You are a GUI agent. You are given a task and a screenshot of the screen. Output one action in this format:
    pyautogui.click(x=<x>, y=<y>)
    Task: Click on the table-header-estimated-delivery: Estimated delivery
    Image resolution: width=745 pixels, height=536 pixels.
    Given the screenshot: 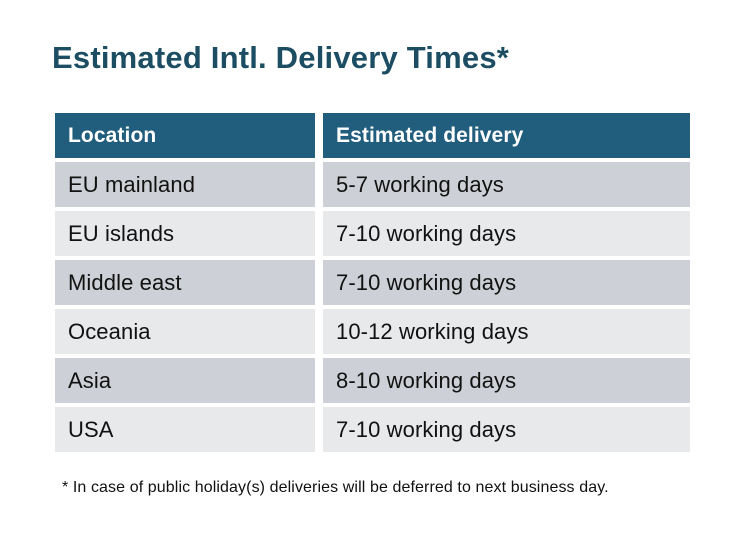 What is the action you would take?
    pyautogui.click(x=506, y=135)
    